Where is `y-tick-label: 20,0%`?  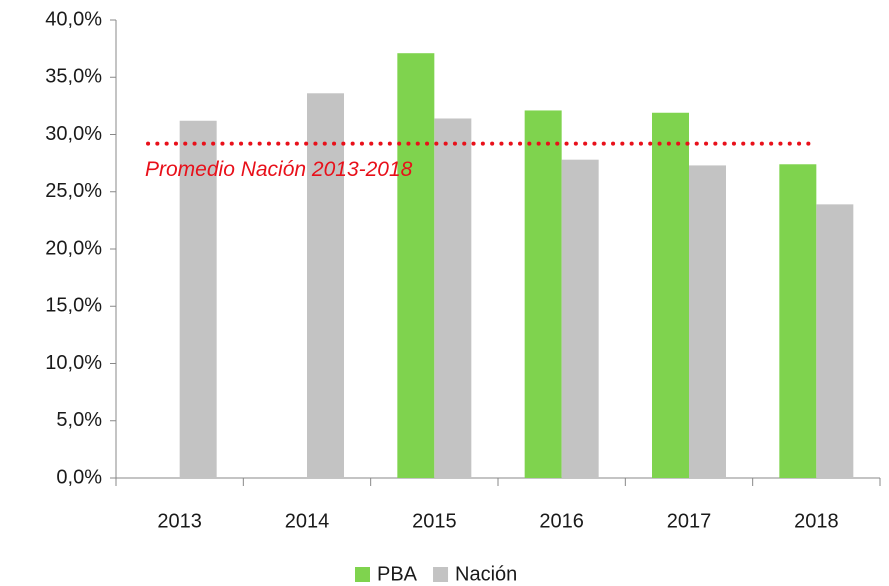 y-tick-label: 20,0% is located at coordinates (73, 248).